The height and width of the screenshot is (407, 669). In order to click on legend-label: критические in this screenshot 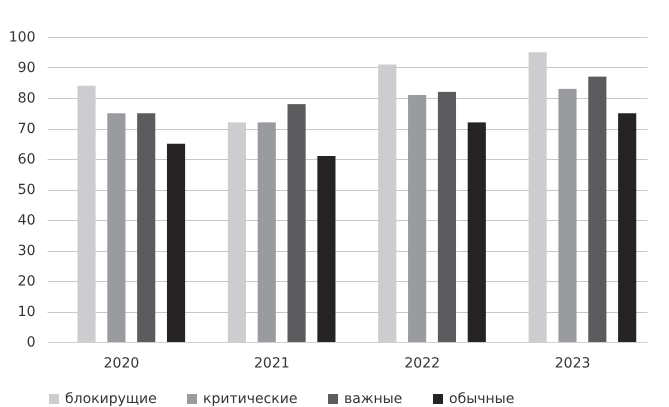, I will do `click(250, 399)`.